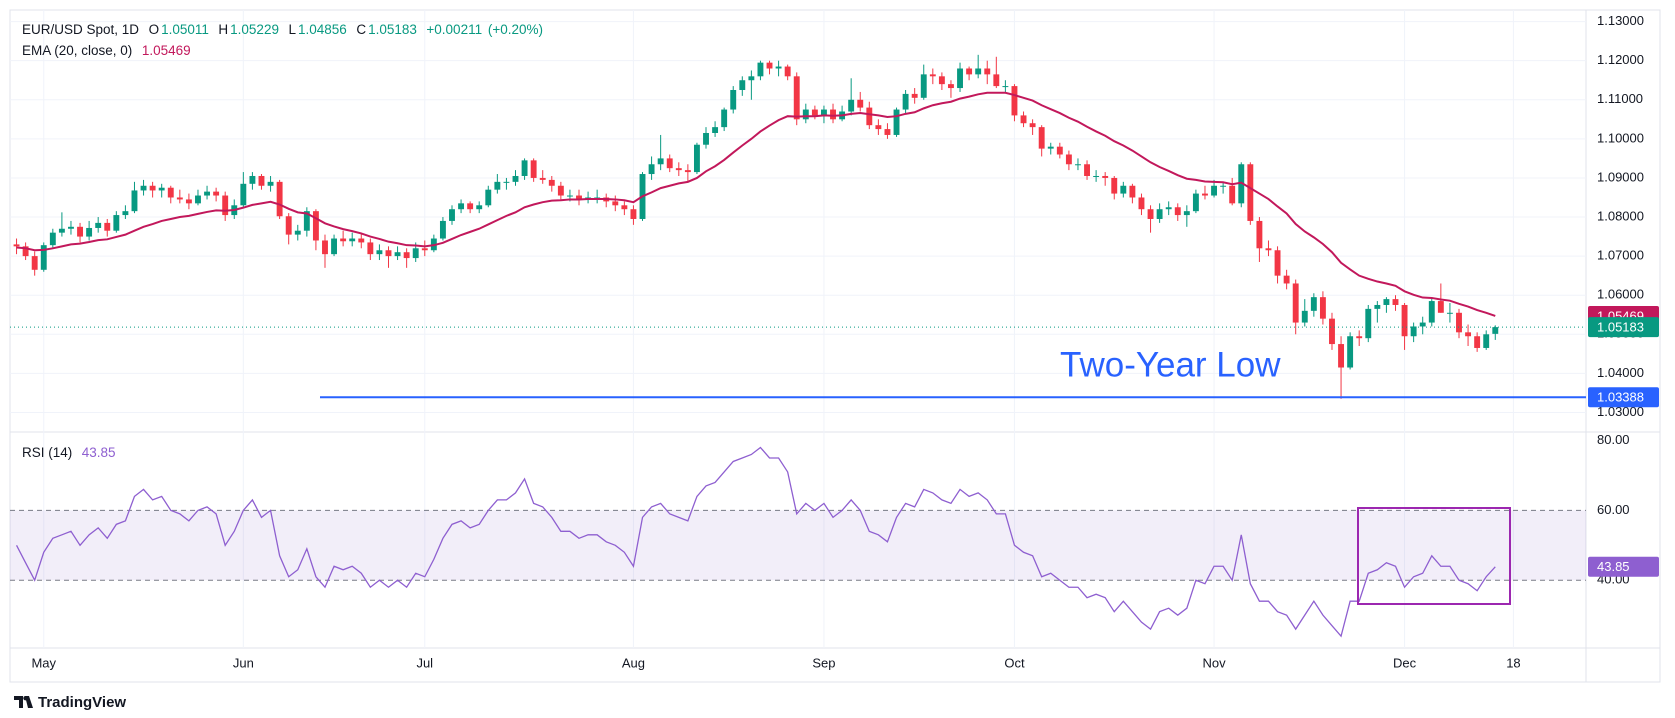 Image resolution: width=1675 pixels, height=718 pixels. What do you see at coordinates (1620, 372) in the screenshot?
I see `y-tick-label: 1.04000` at bounding box center [1620, 372].